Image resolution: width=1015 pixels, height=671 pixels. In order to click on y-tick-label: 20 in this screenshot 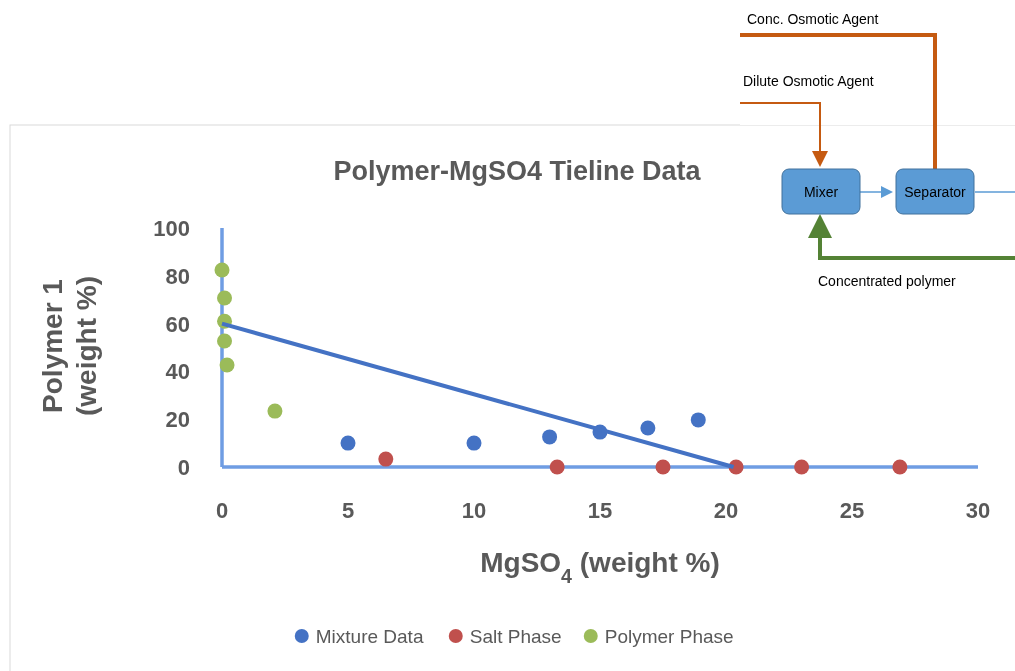, I will do `click(177, 420)`.